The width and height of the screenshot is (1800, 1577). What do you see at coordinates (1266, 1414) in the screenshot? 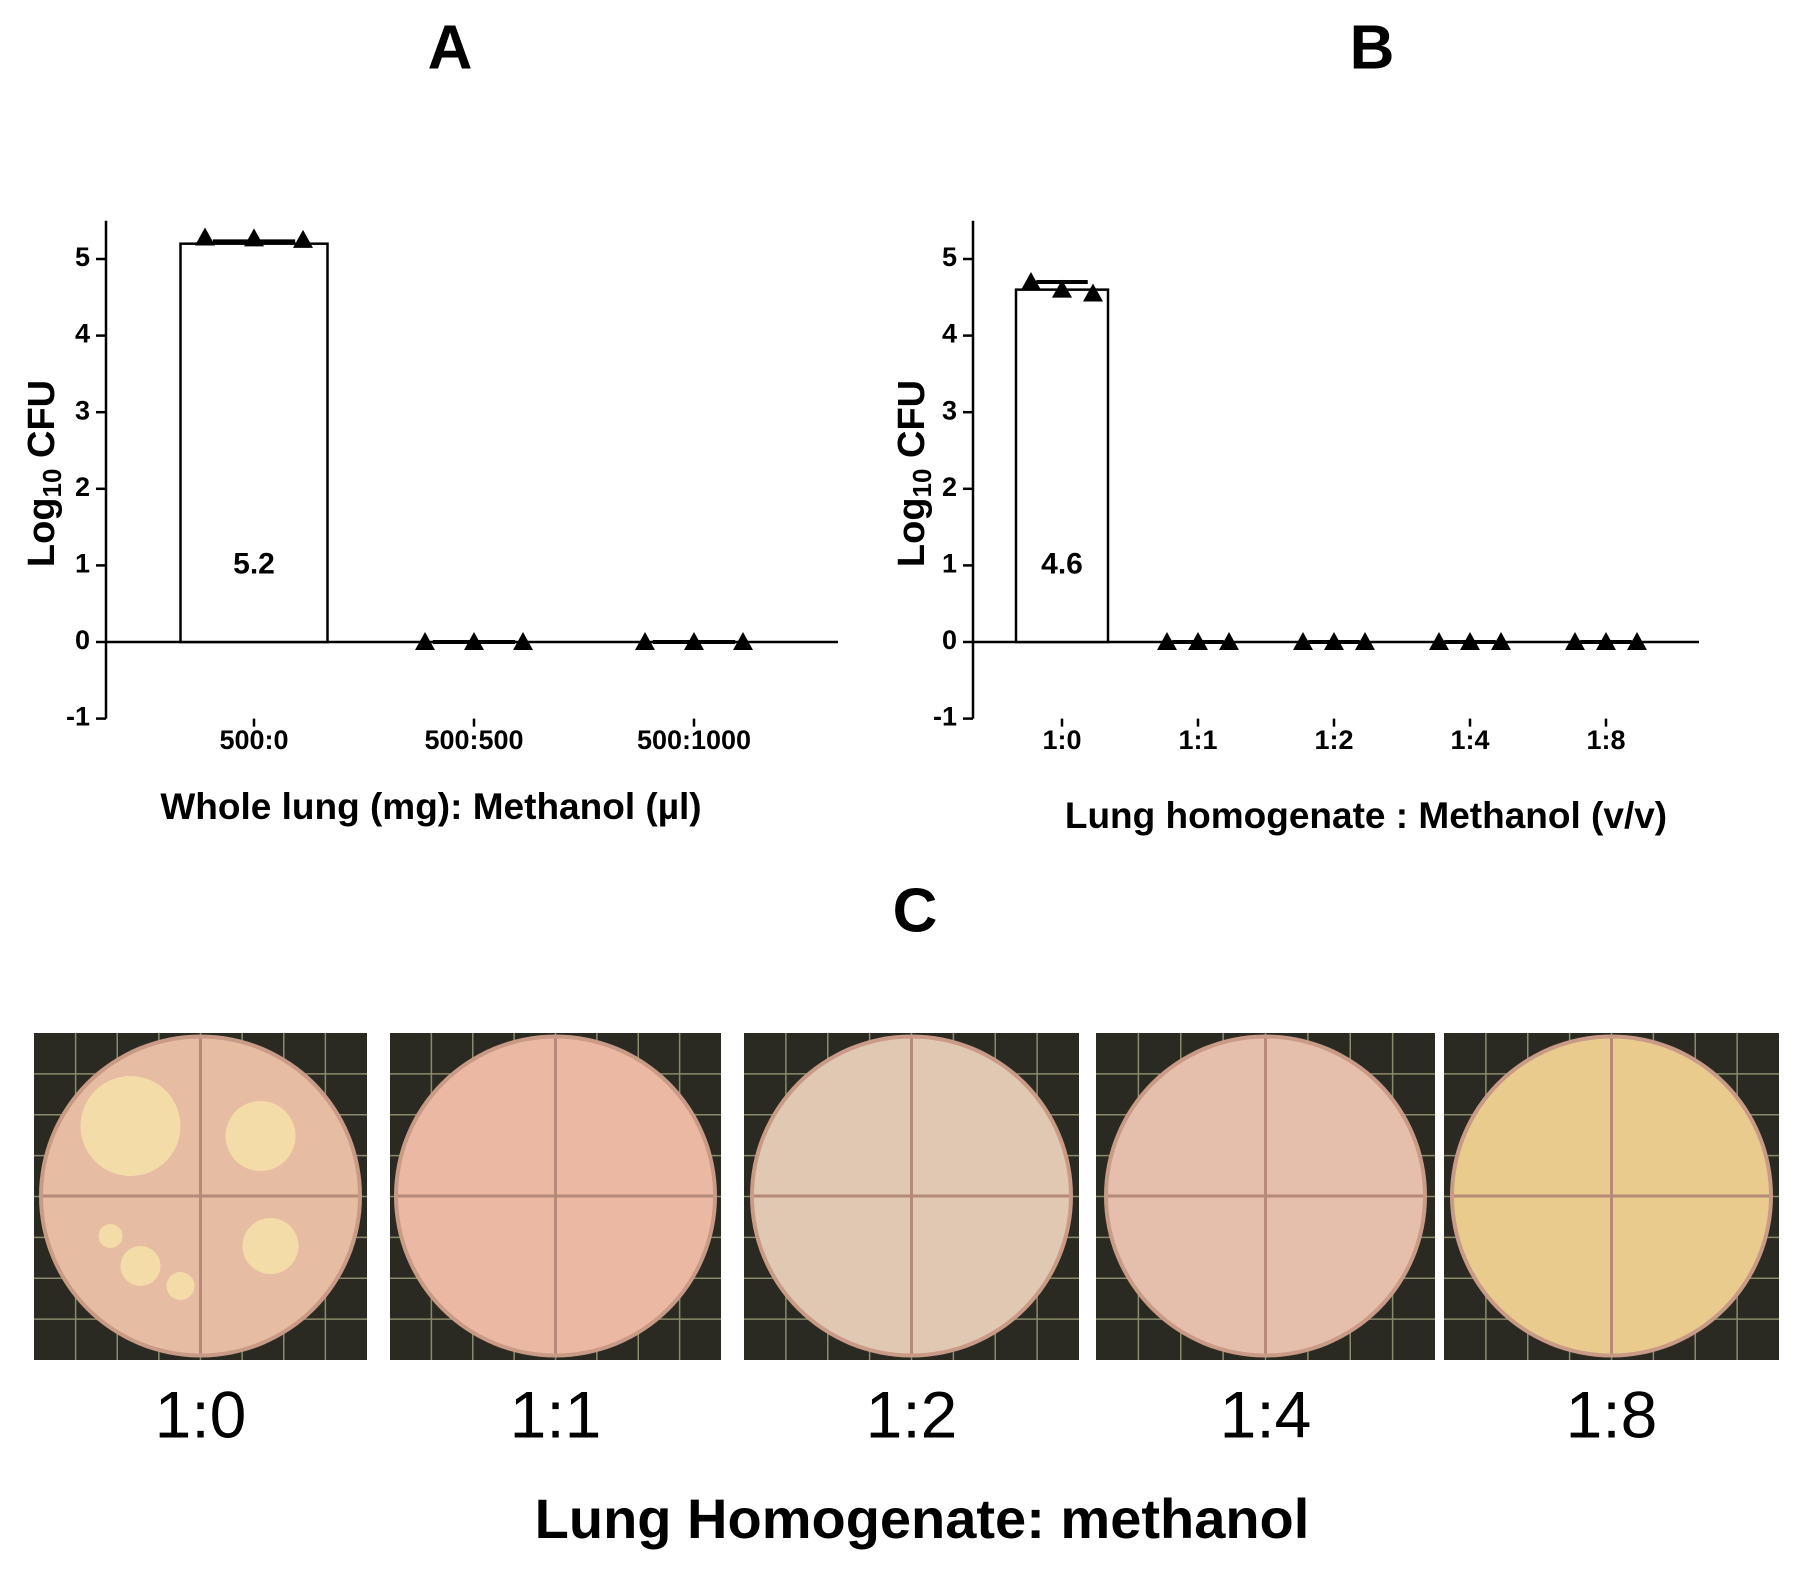
I see `plate-label: 1:4` at bounding box center [1266, 1414].